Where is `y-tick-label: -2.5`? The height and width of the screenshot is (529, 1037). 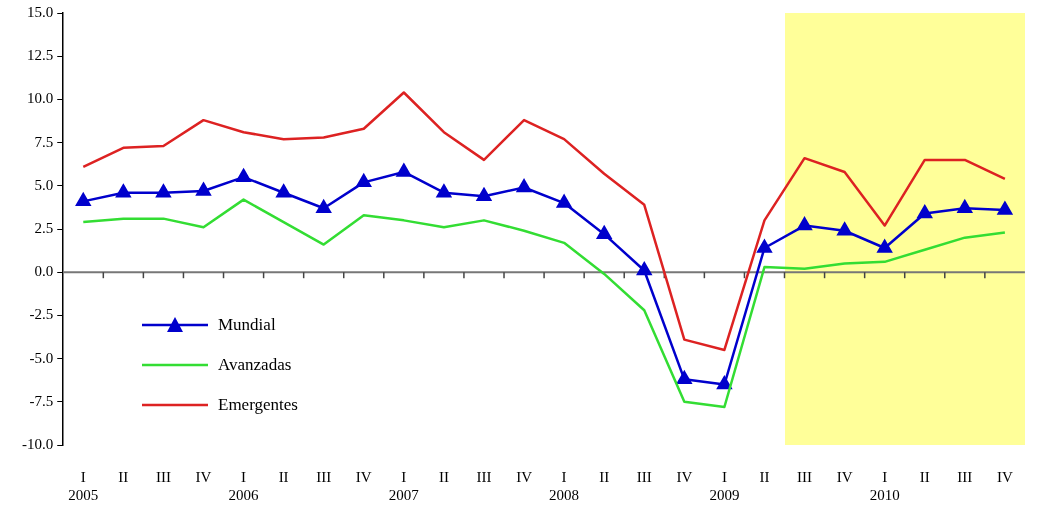 y-tick-label: -2.5 is located at coordinates (41, 314).